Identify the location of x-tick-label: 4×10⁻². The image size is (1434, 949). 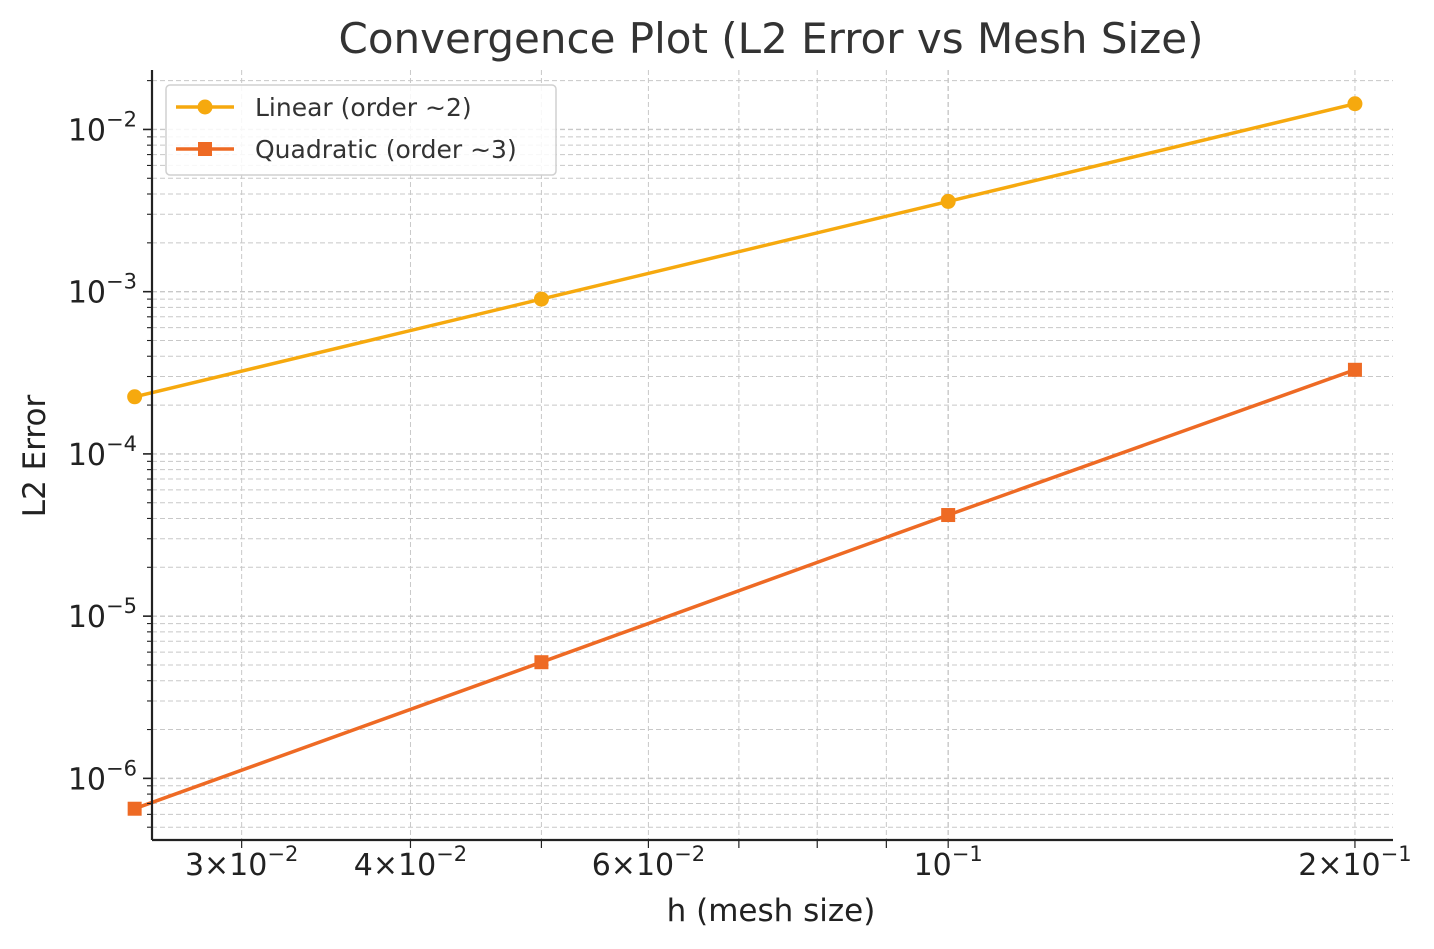
(410, 862).